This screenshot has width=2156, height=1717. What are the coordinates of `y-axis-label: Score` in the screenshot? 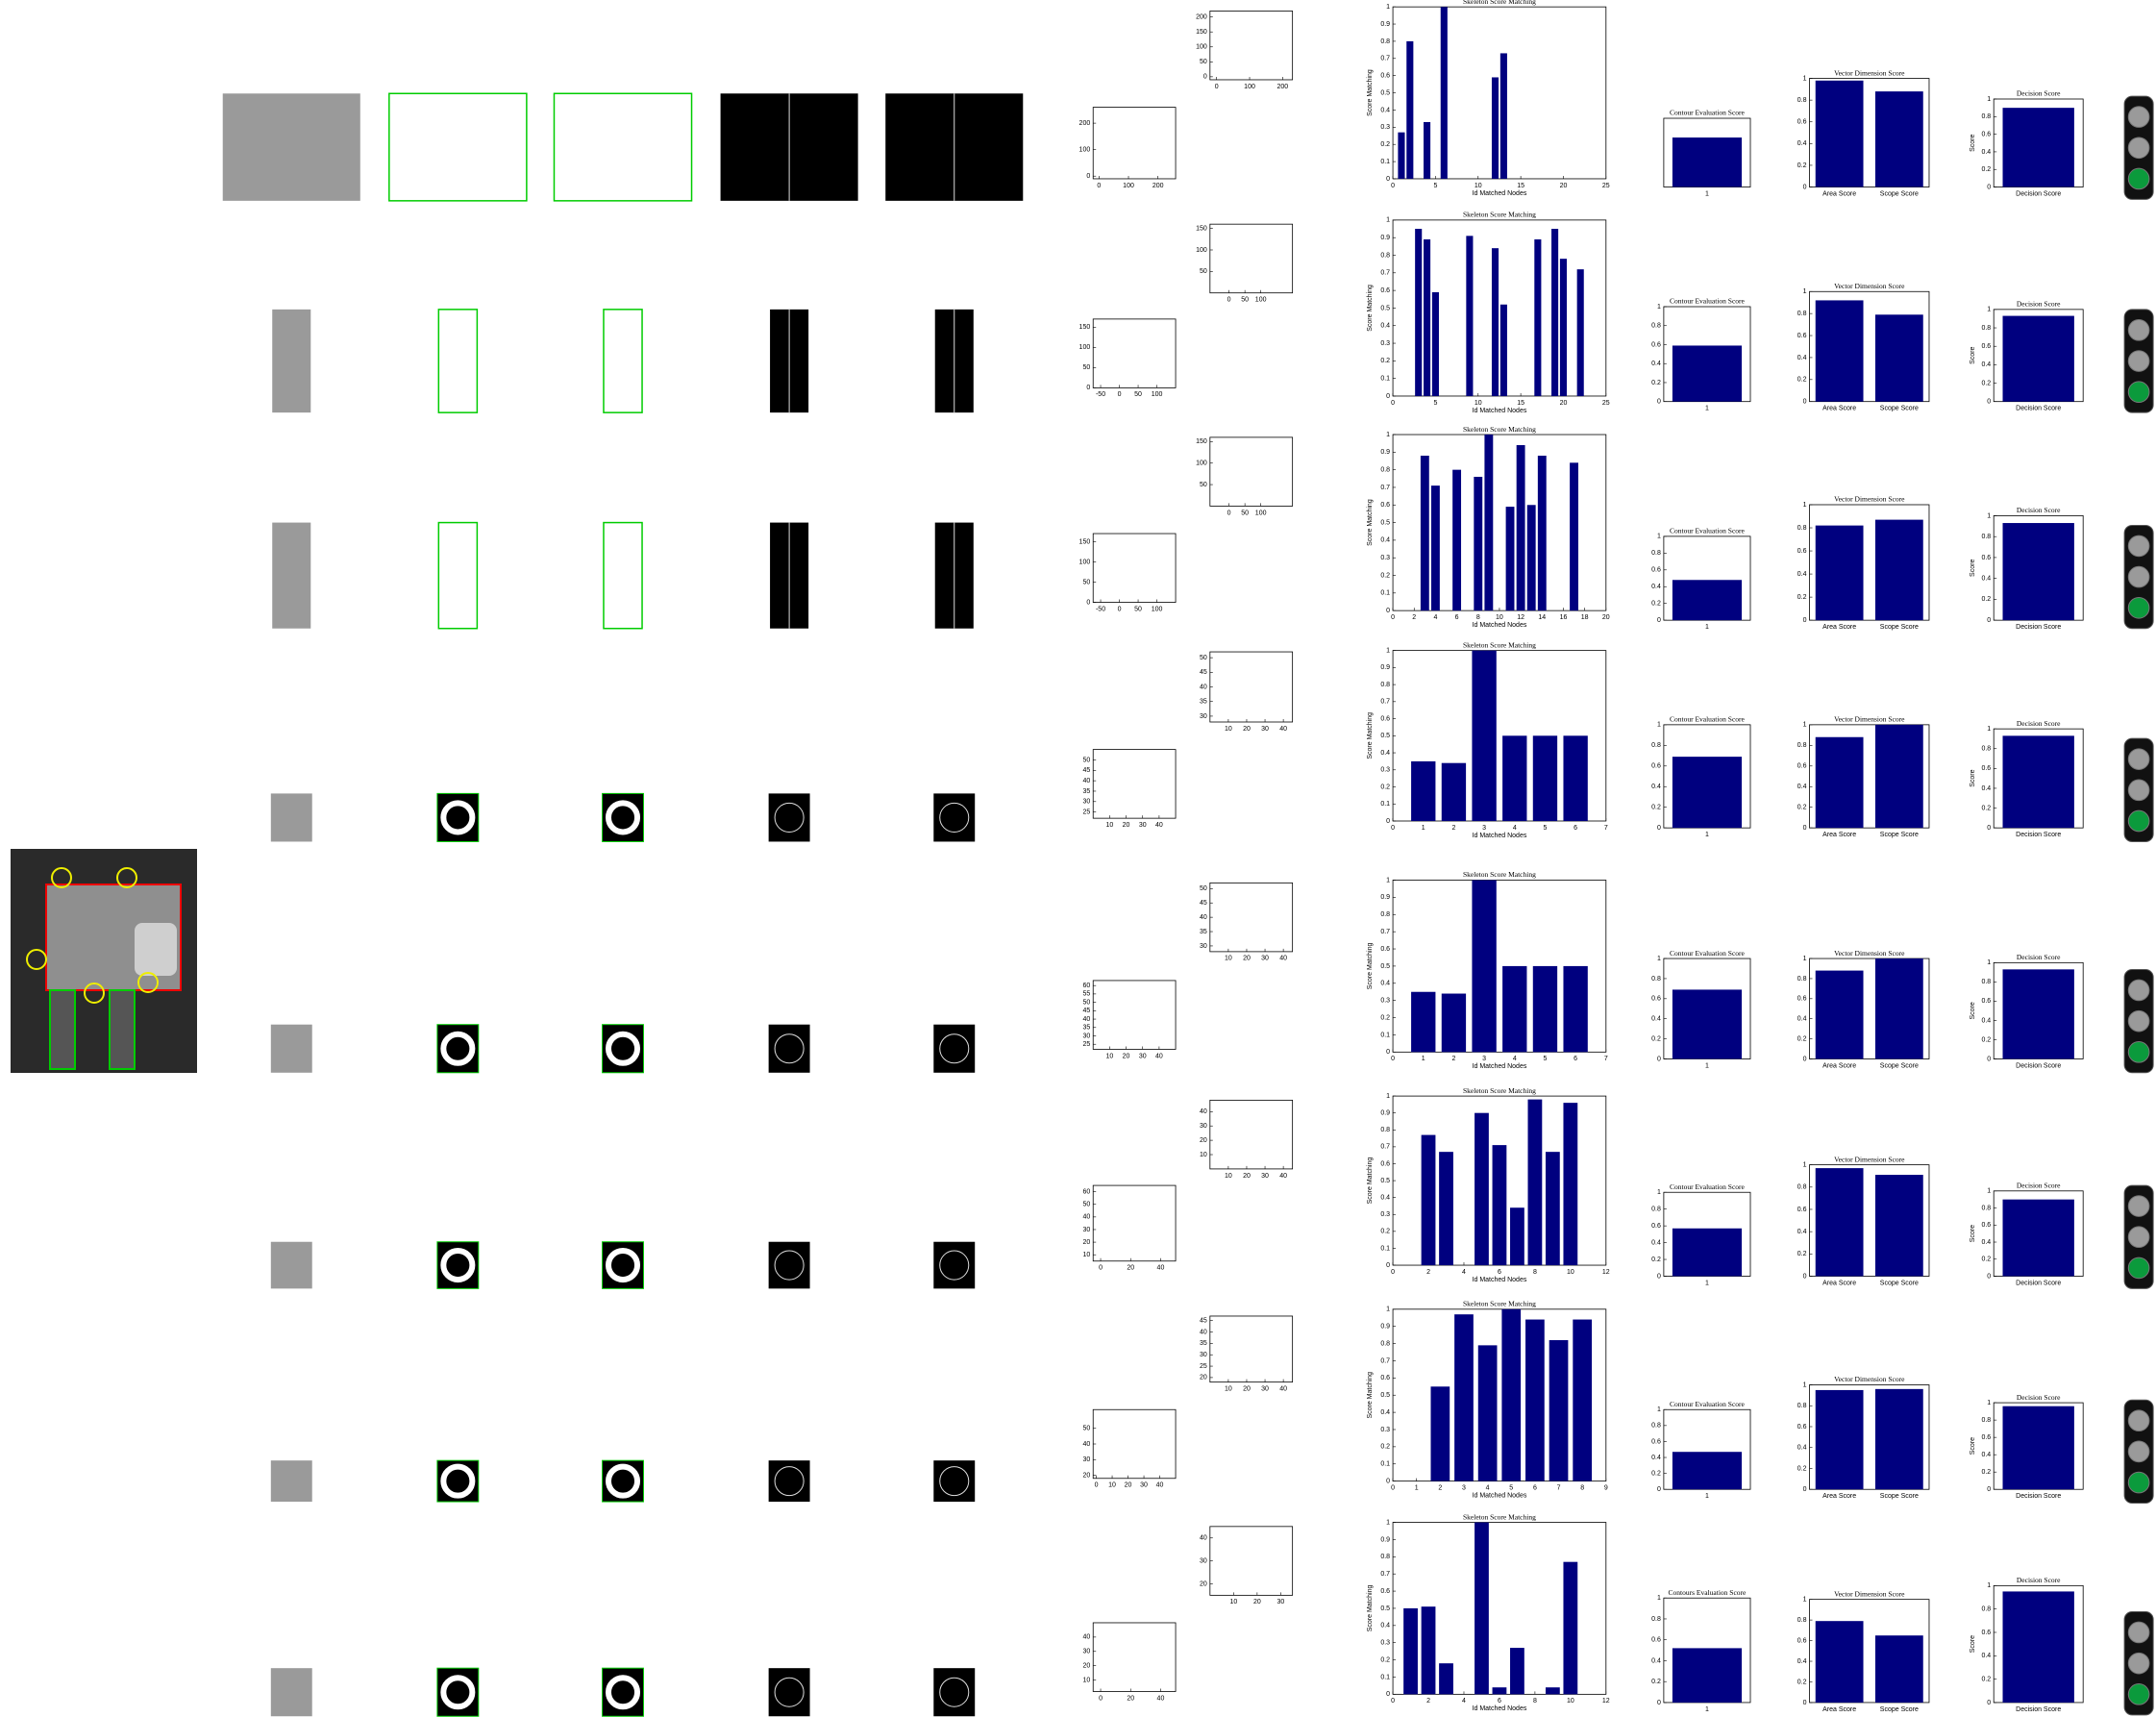 It's located at (1973, 1446).